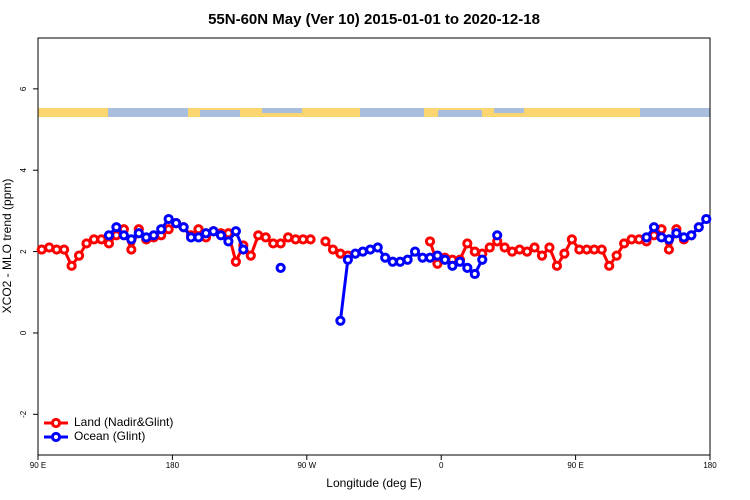  Describe the element at coordinates (123, 422) in the screenshot. I see `legend-label: Land (Nadir&Glint)` at that location.